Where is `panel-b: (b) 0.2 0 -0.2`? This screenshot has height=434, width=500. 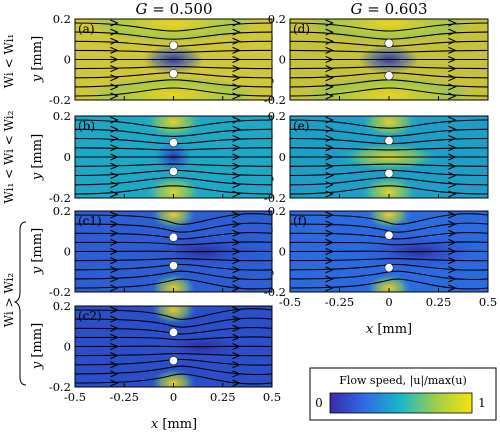
panel-b: (b) 0.2 0 -0.2 is located at coordinates (161, 157).